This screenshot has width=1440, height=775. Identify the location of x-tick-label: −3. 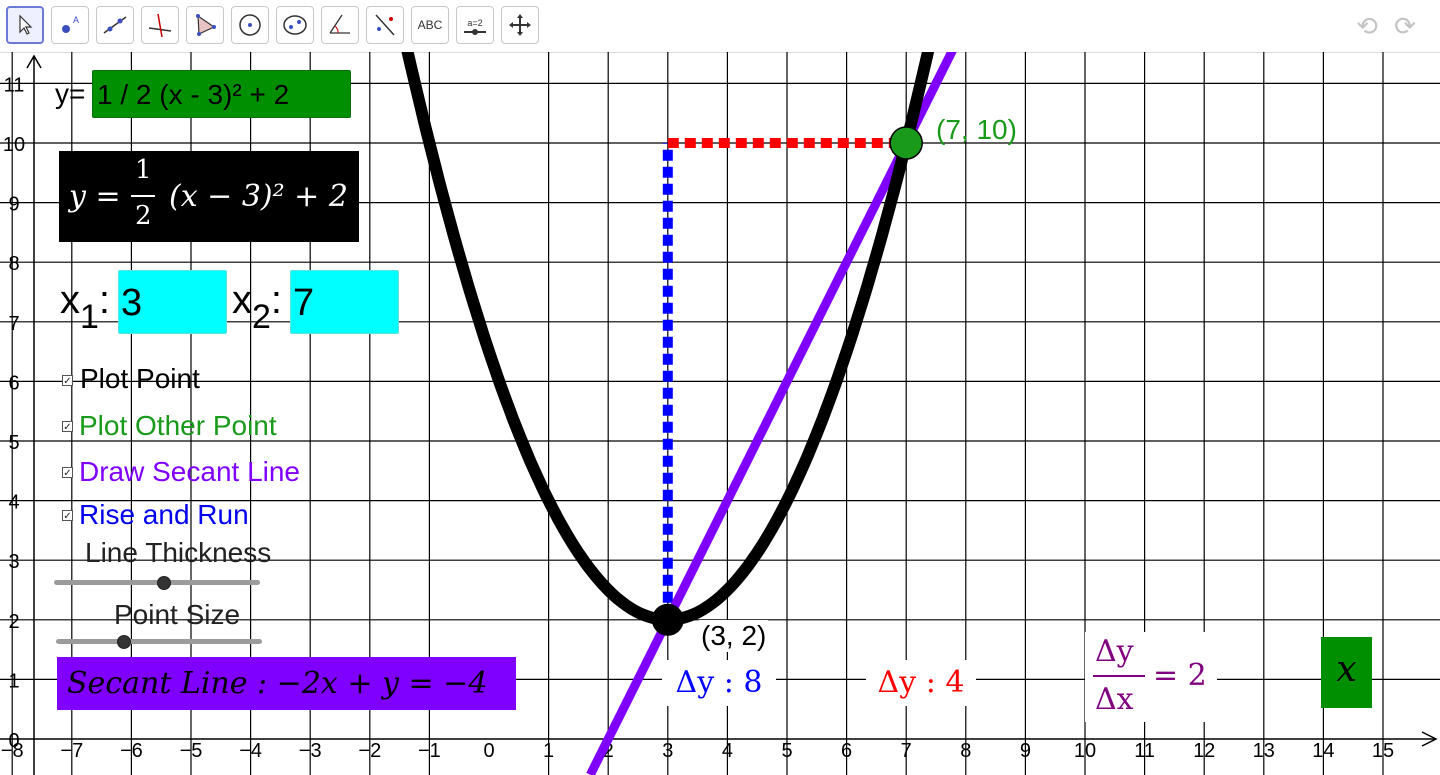
(310, 751).